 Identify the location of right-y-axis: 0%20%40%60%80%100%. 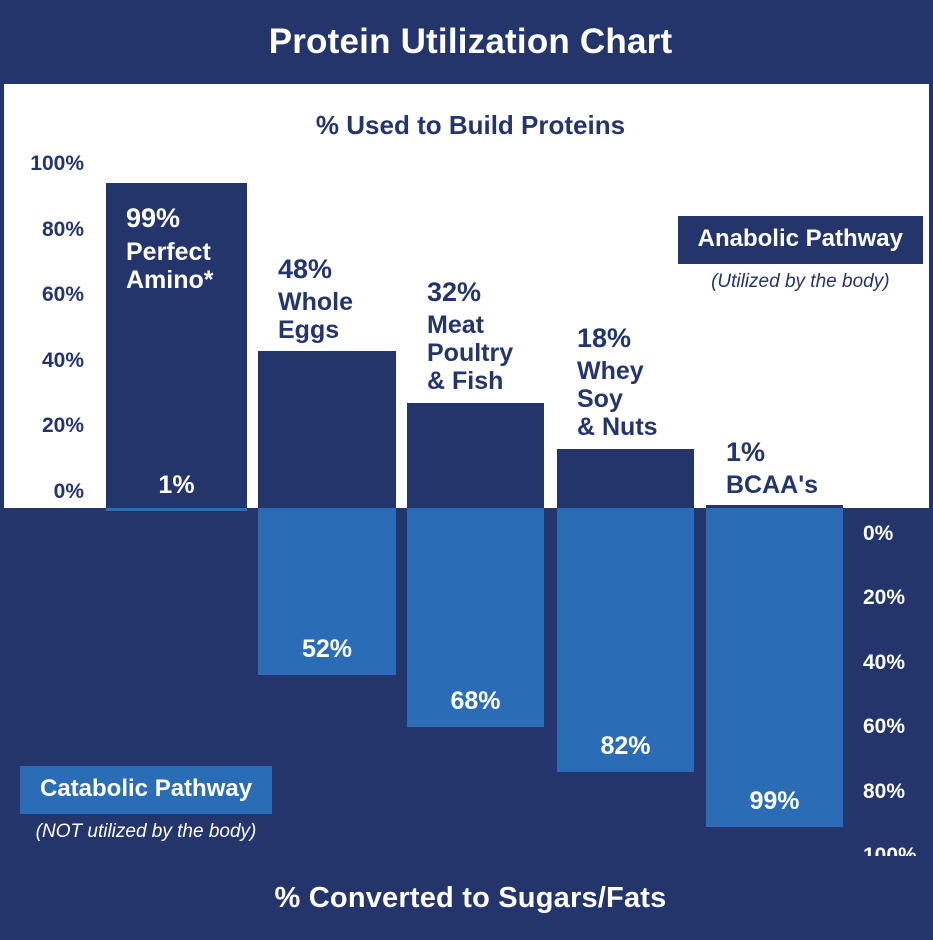
(885, 687).